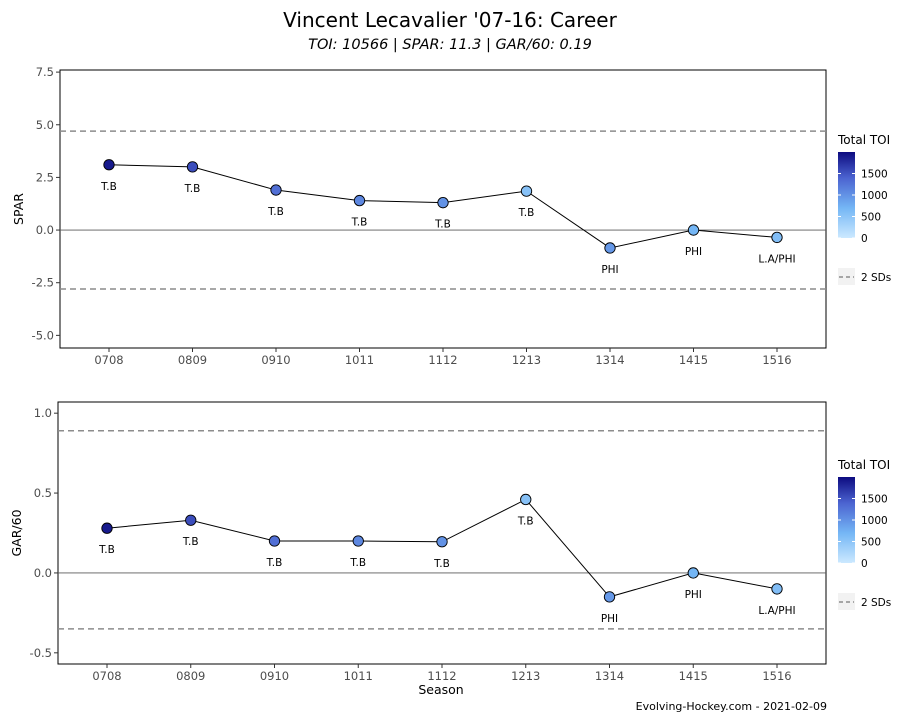 The width and height of the screenshot is (900, 720). Describe the element at coordinates (731, 706) in the screenshot. I see `footer-credit: Evolving-Hockey.com - 2021-02-09` at that location.